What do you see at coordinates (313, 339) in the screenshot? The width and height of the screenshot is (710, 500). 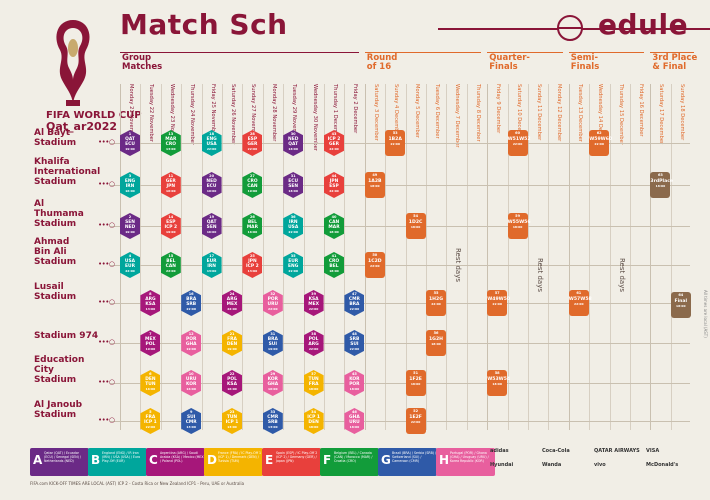 I see `team-1: POL` at bounding box center [313, 339].